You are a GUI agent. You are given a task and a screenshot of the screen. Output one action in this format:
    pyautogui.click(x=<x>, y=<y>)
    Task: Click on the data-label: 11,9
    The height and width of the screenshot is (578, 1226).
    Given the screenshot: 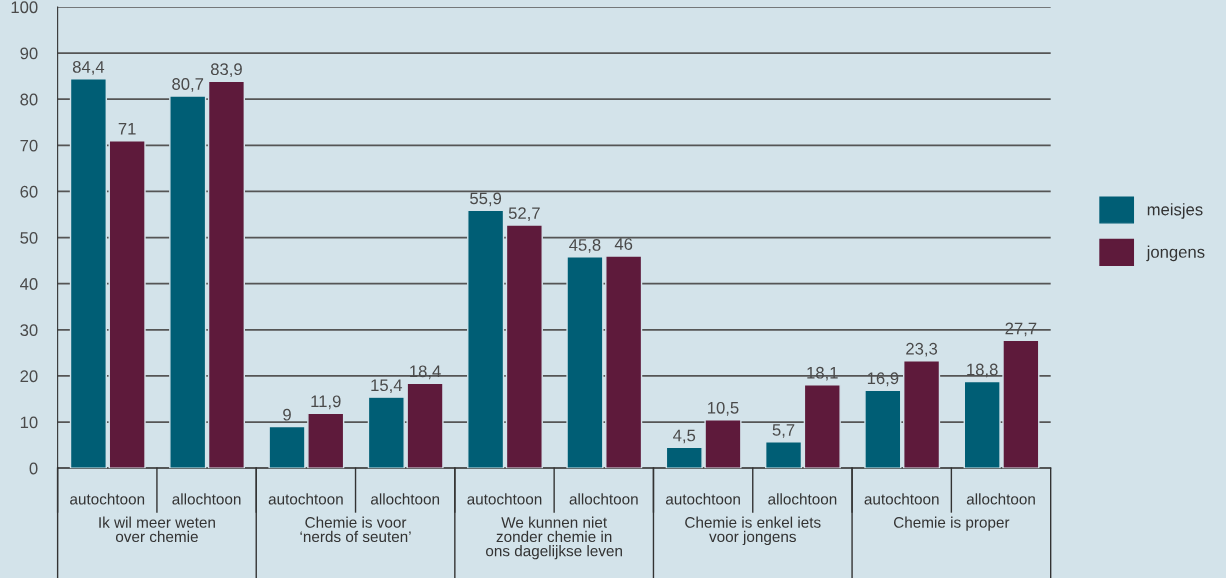 What is the action you would take?
    pyautogui.click(x=326, y=402)
    